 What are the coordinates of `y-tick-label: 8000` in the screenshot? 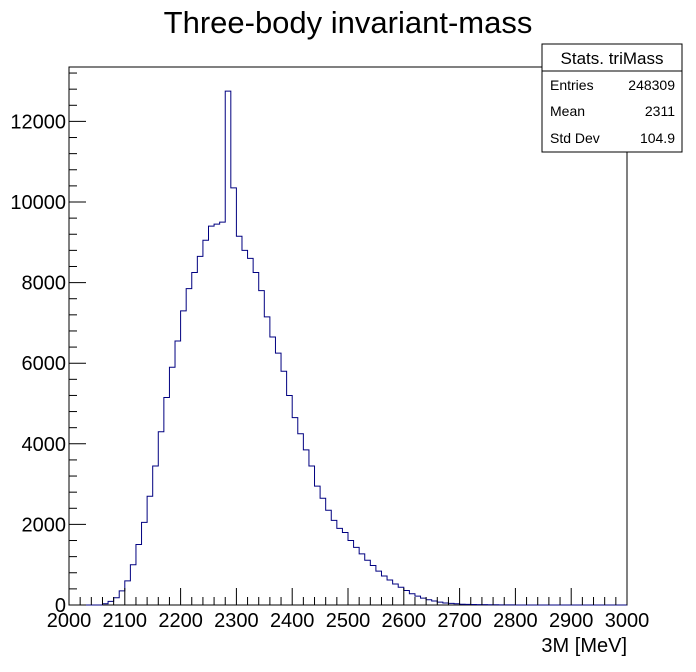 It's located at (44, 284).